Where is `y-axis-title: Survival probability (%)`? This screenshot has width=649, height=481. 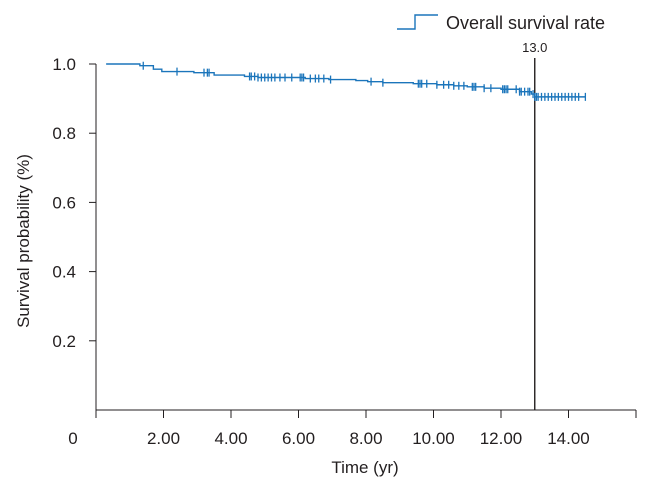 y-axis-title: Survival probability (%) is located at coordinates (23, 241).